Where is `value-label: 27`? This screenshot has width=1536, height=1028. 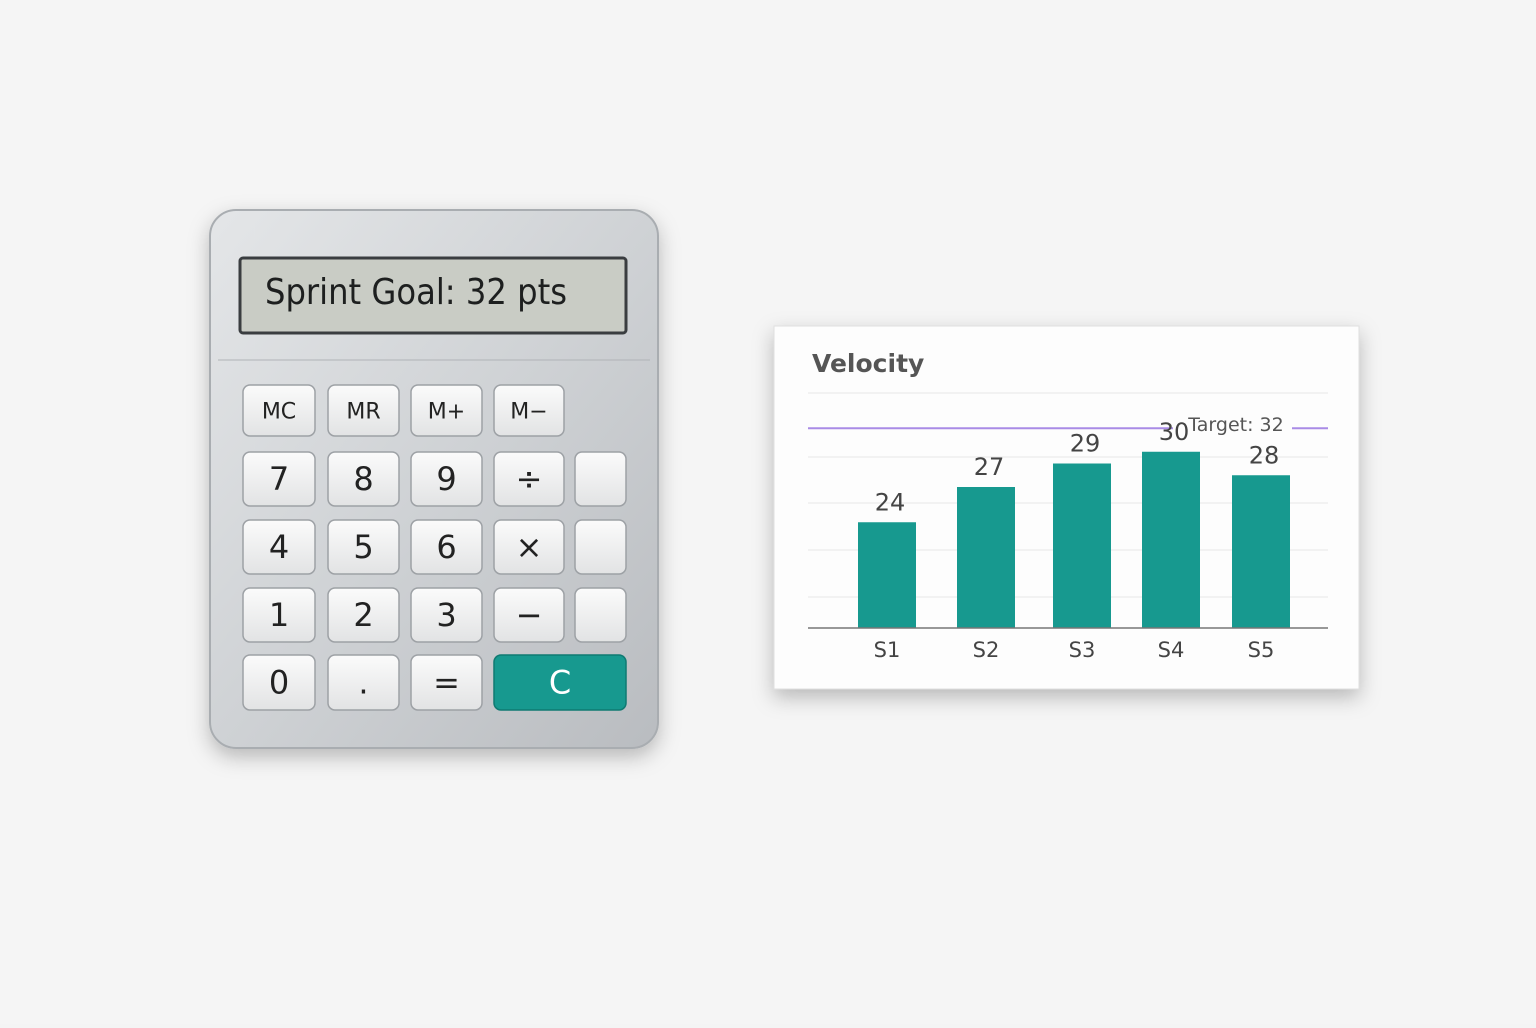 value-label: 27 is located at coordinates (989, 467).